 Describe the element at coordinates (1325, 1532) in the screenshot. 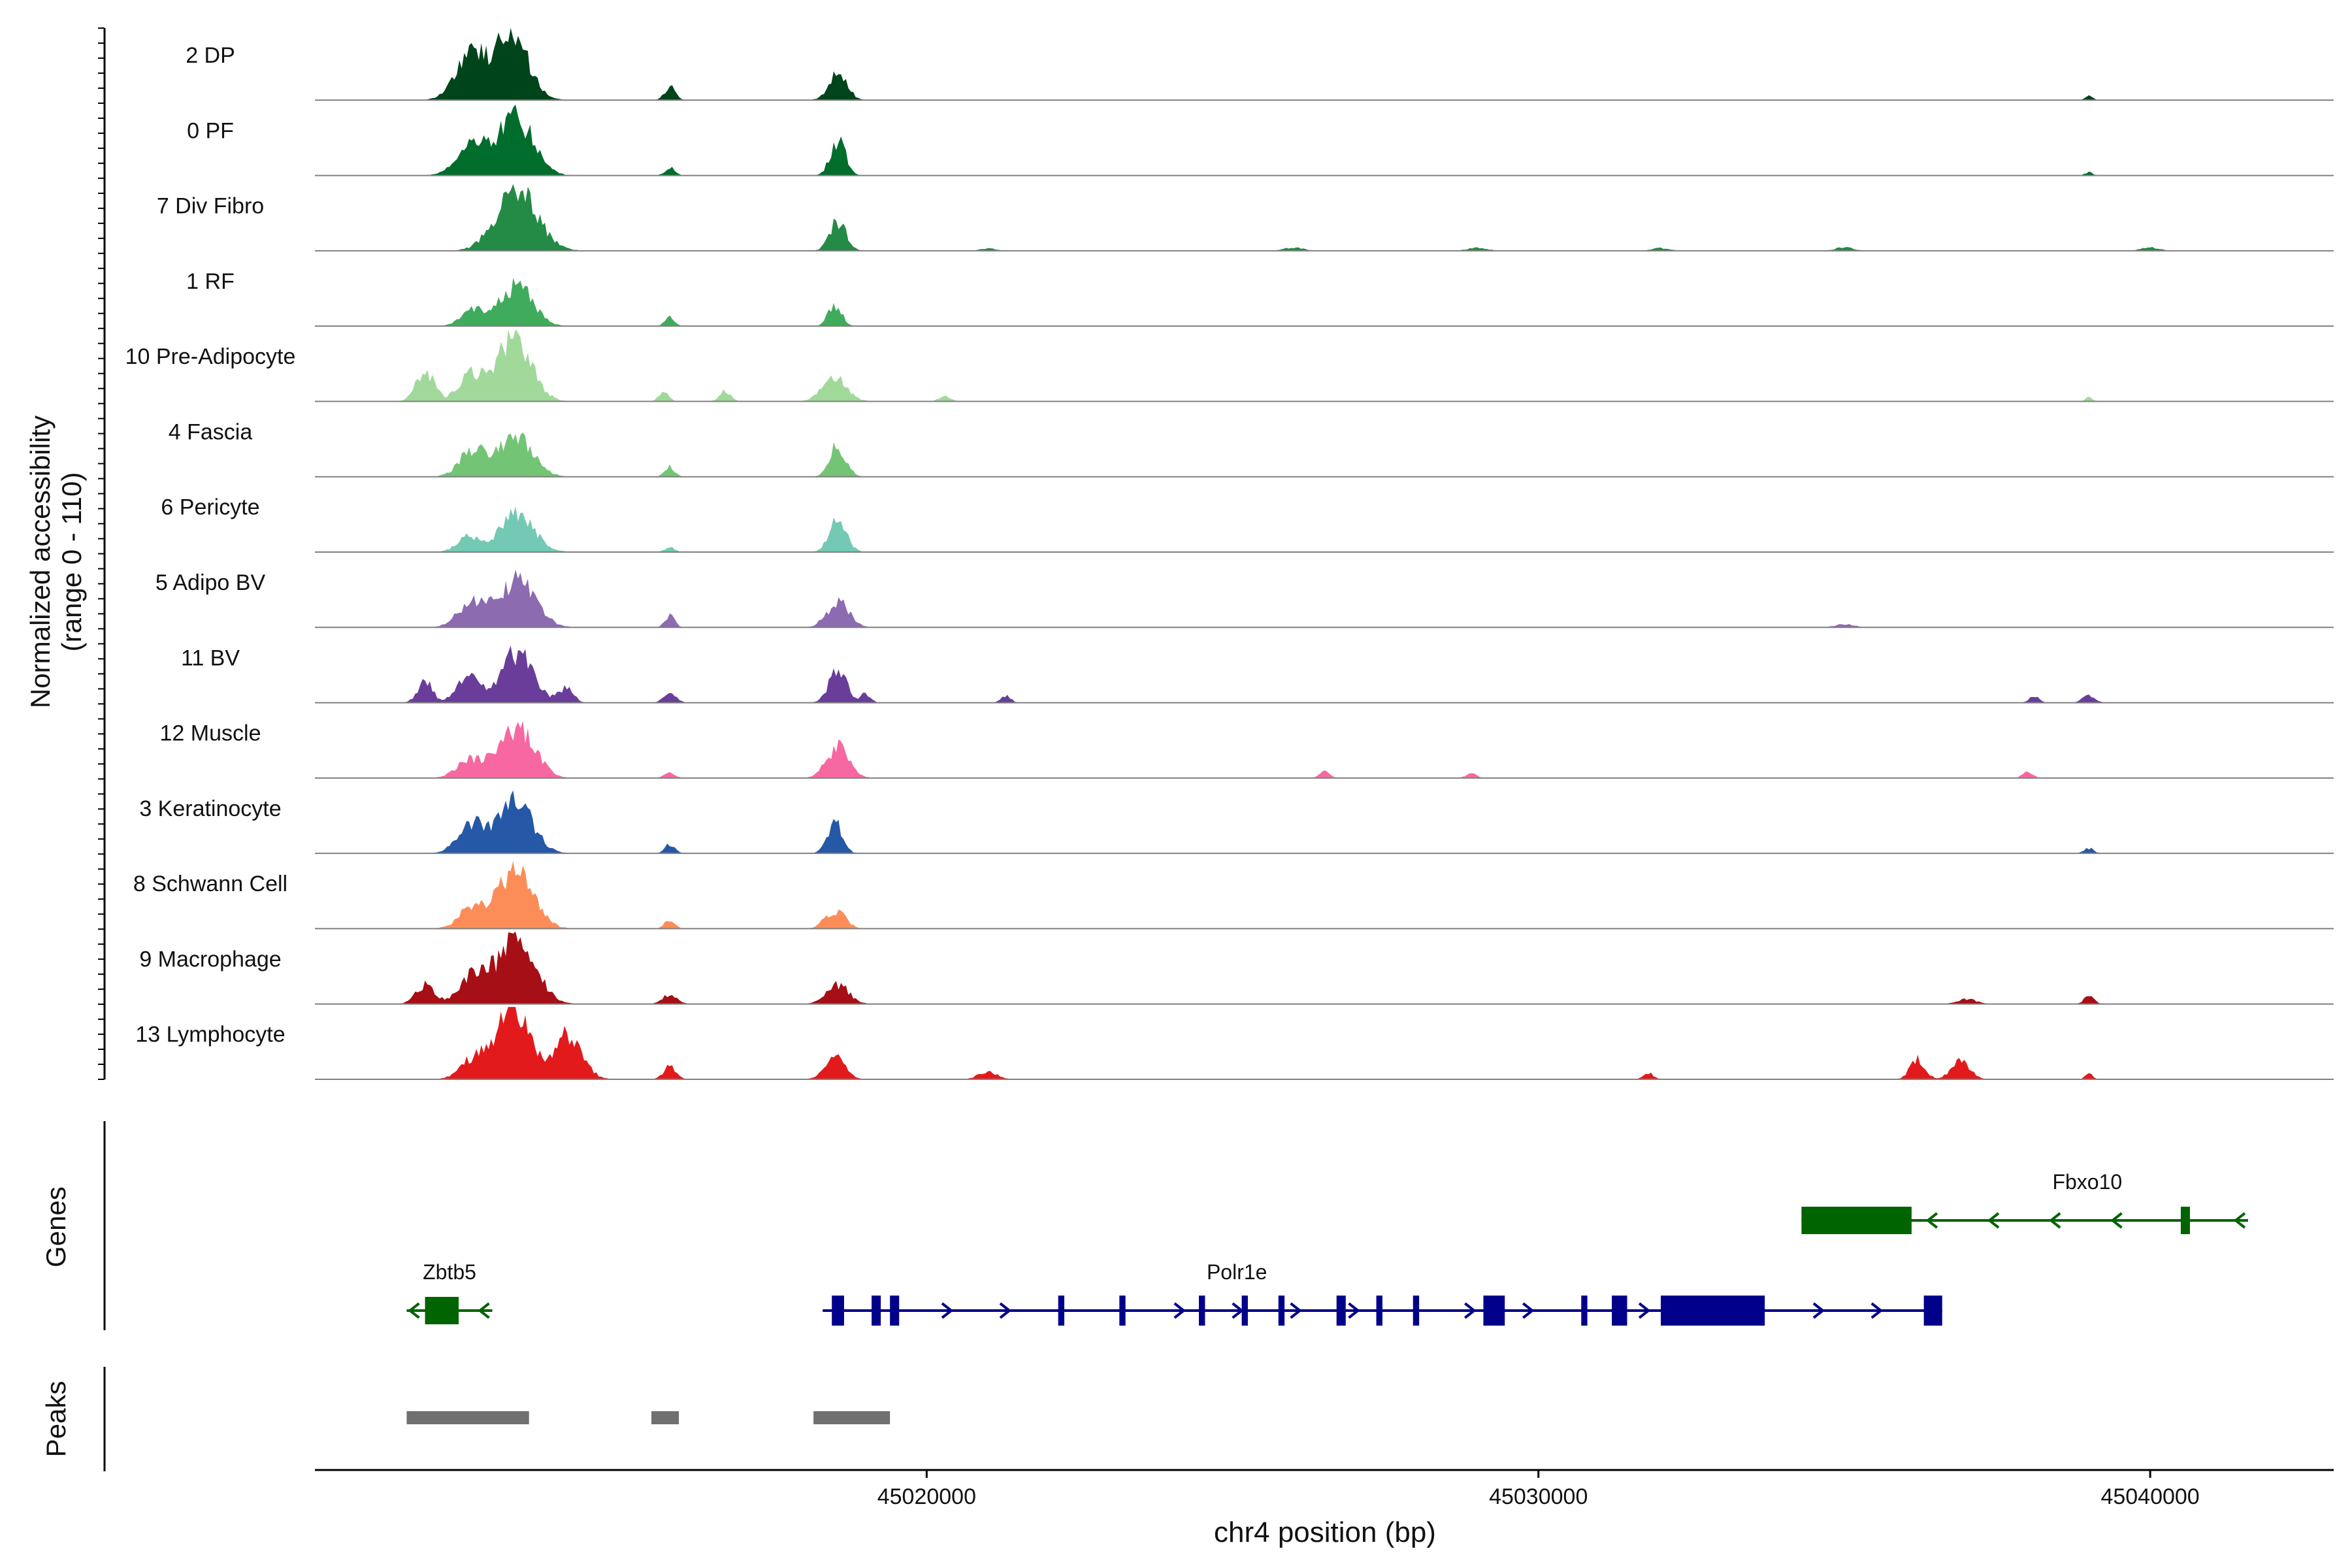

I see `x-axis-title: chr4 position (bp)` at that location.